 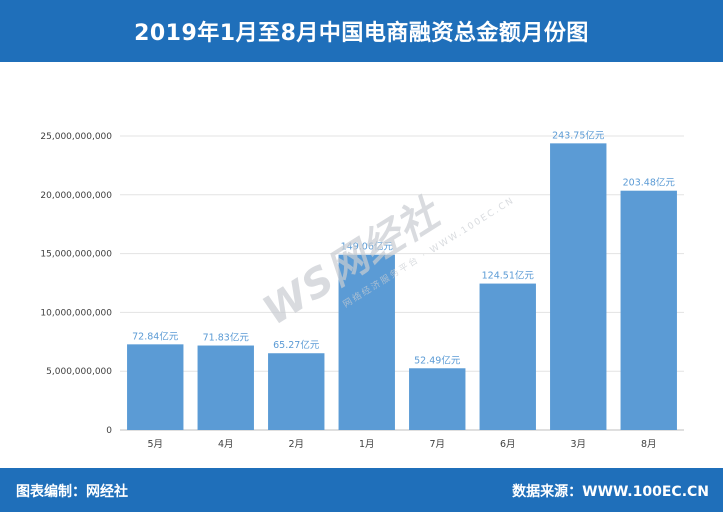 I want to click on footer-source: 数据来源：WWW.100EC.CN, so click(x=610, y=492).